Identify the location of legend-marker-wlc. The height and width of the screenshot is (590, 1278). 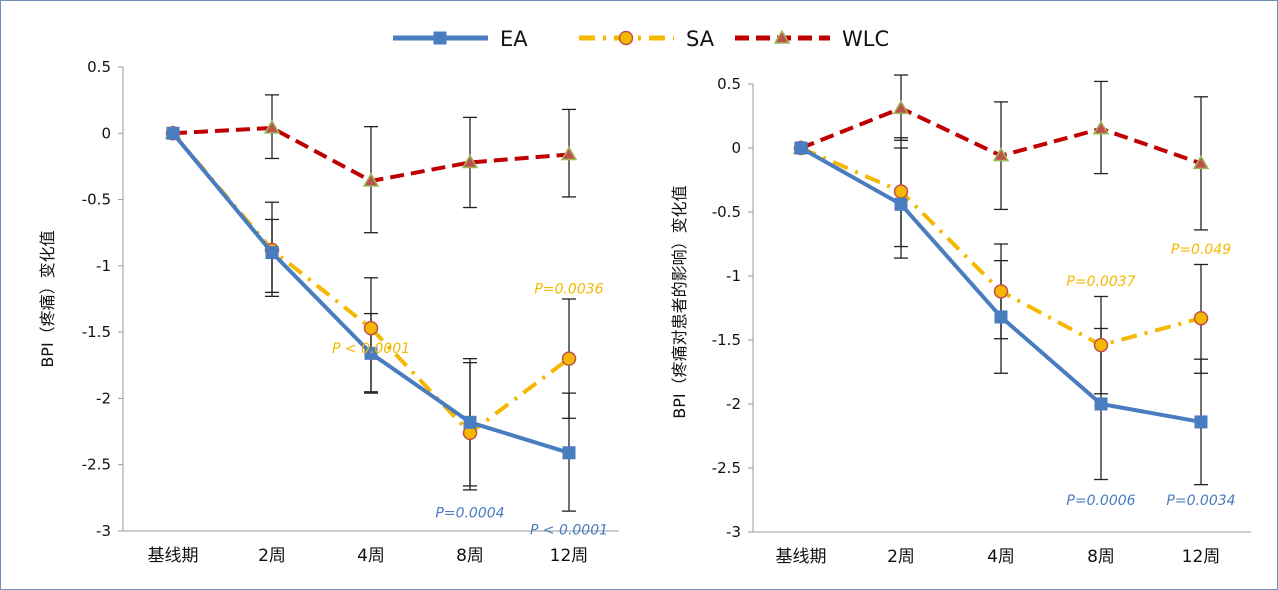
(782, 36).